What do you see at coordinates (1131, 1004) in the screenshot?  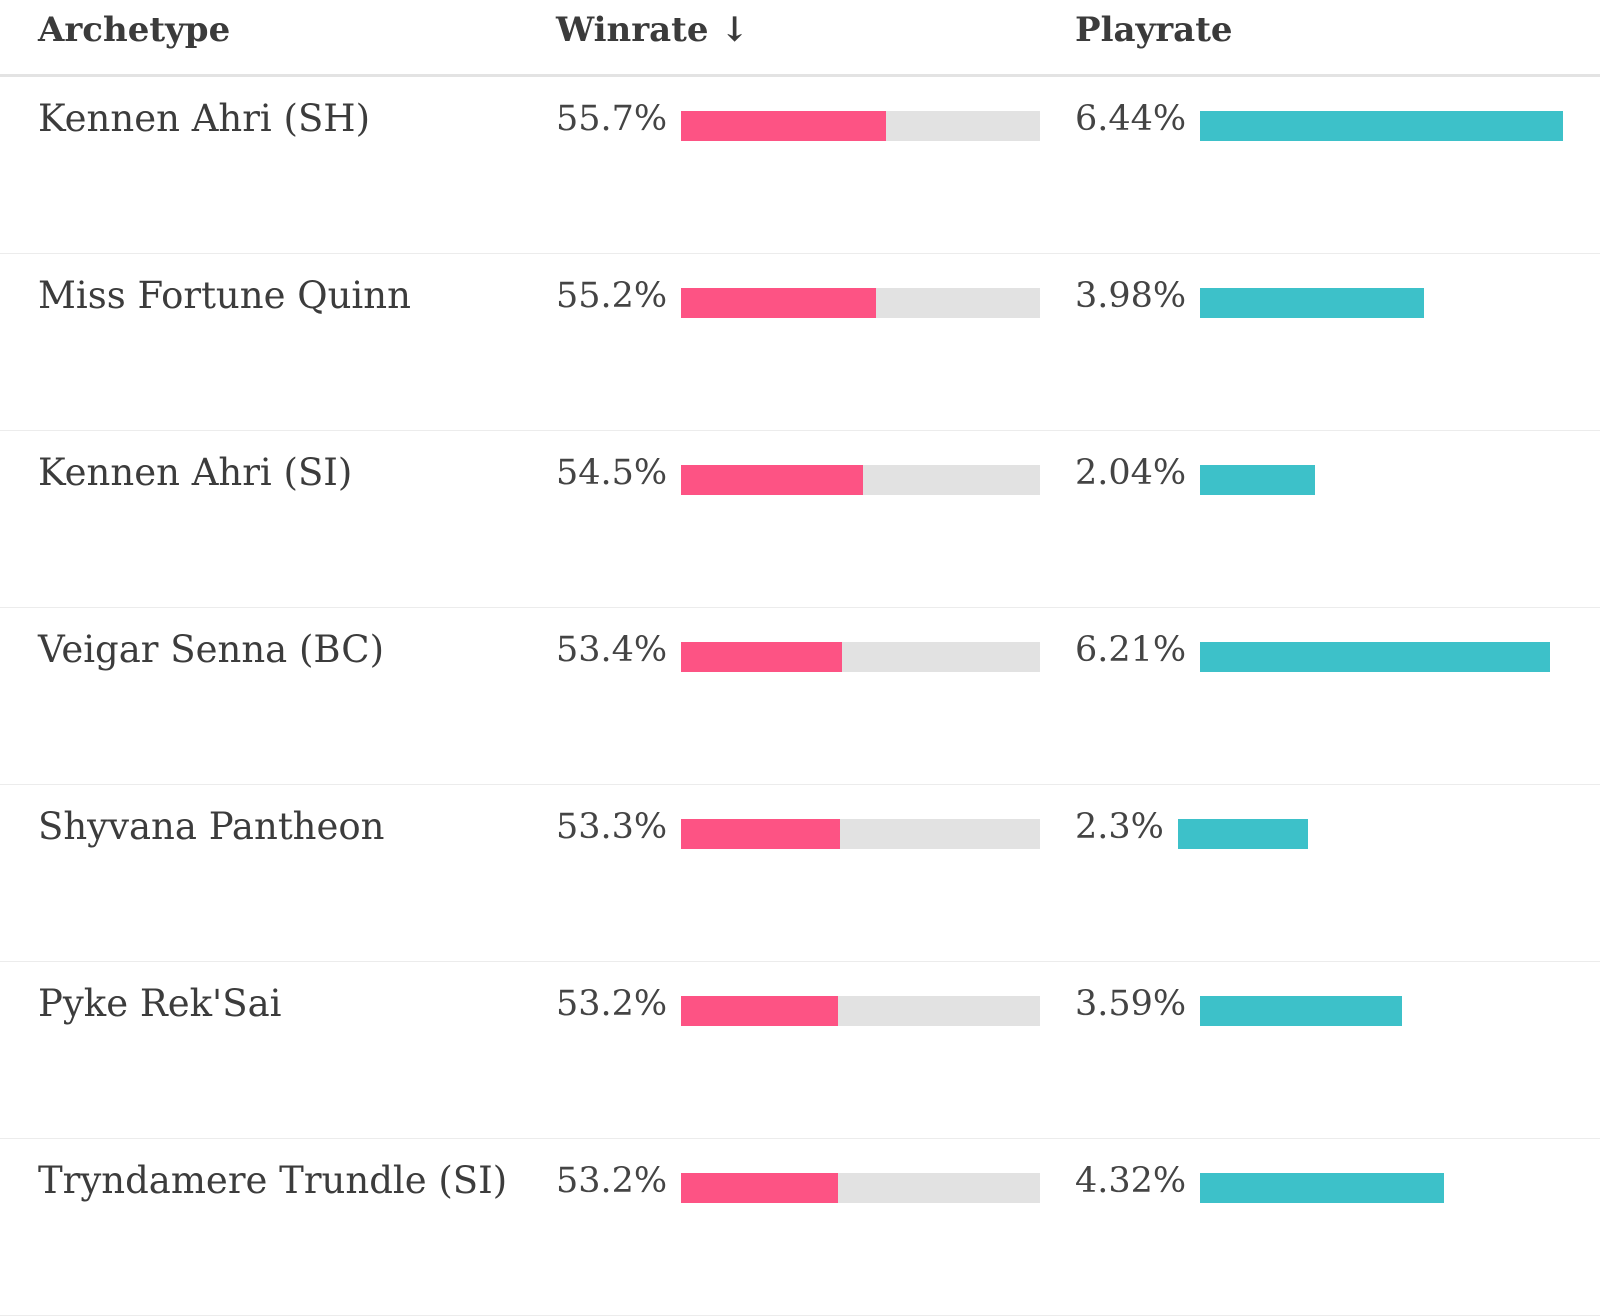 I see `playrate-value: 3.59%` at bounding box center [1131, 1004].